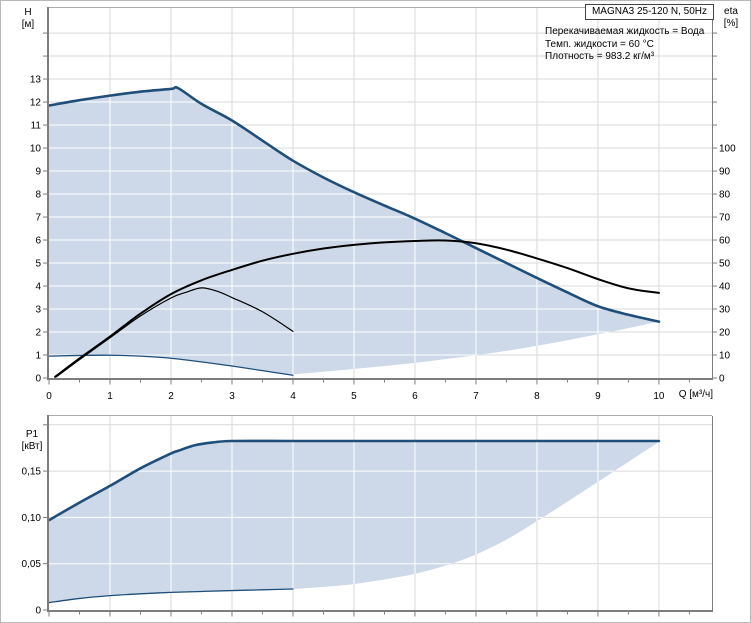 The image size is (751, 623). What do you see at coordinates (28, 24) in the screenshot?
I see `head-axis-unit: [м]` at bounding box center [28, 24].